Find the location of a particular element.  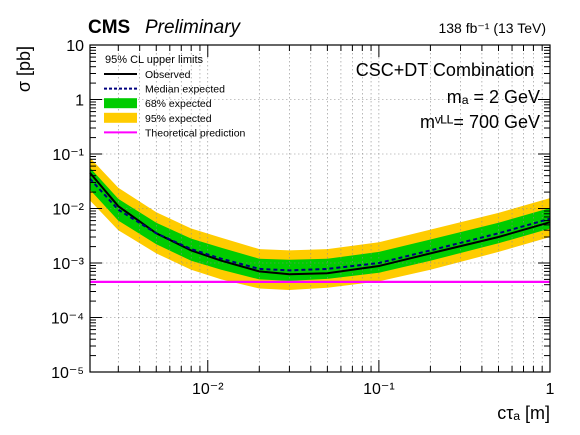

legend-swatch-95-expected is located at coordinates (120, 117).